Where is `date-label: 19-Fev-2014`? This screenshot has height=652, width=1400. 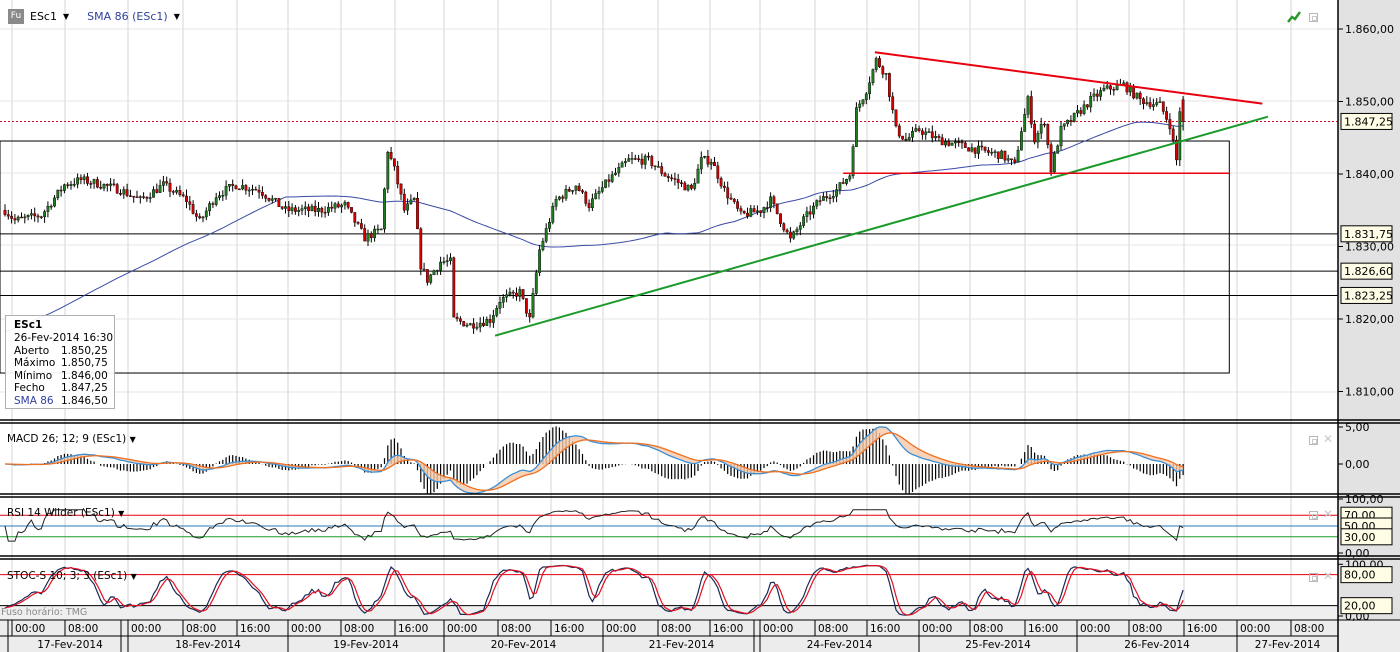
date-label: 19-Fev-2014 is located at coordinates (366, 645).